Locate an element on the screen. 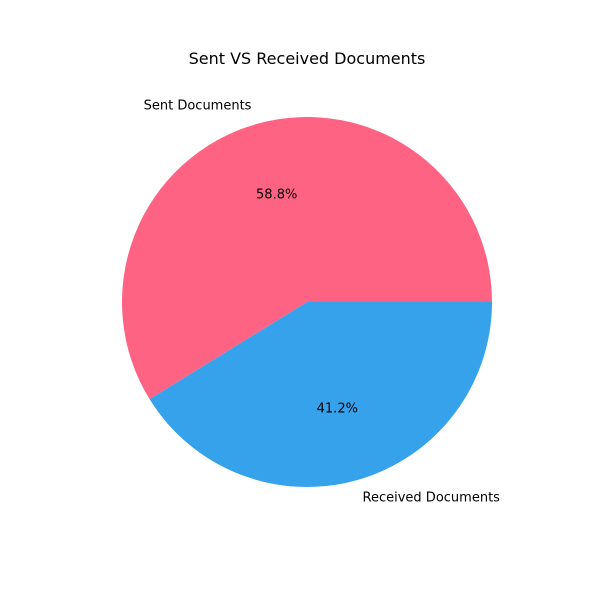 The width and height of the screenshot is (600, 600). category-label: Sent Documents is located at coordinates (198, 106).